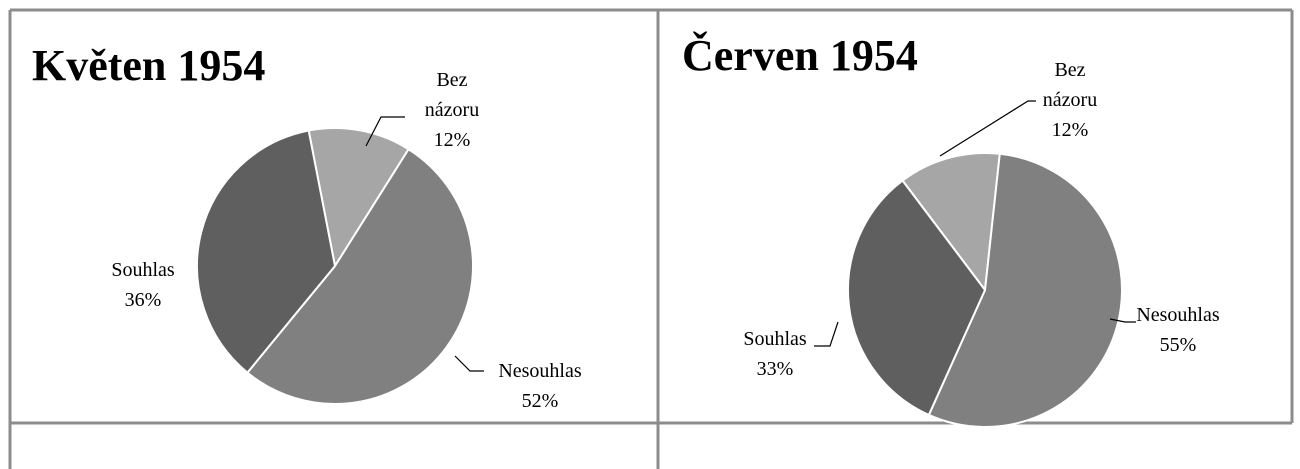 The height and width of the screenshot is (469, 1300). I want to click on label-value: 52%, so click(540, 401).